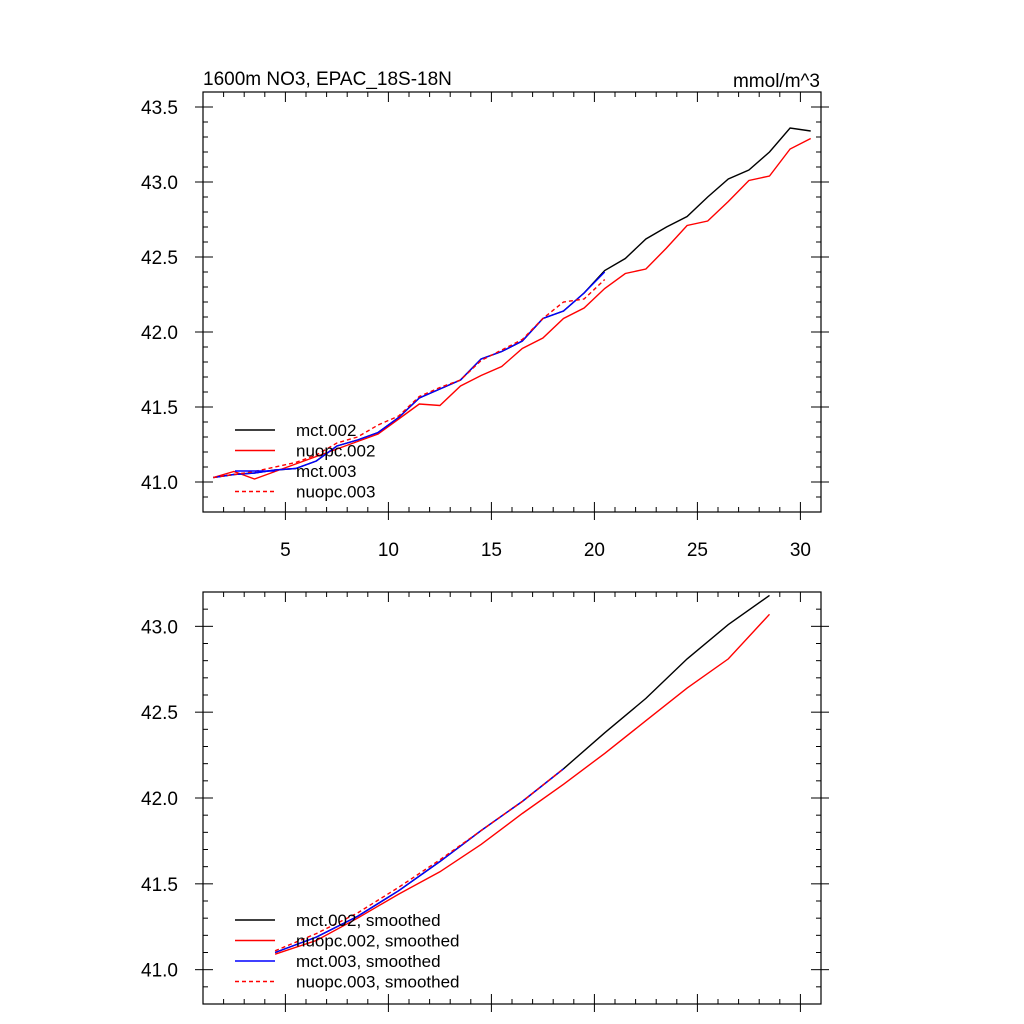 The image size is (1024, 1024). I want to click on legend-label: mct.003, smoothed, so click(368, 961).